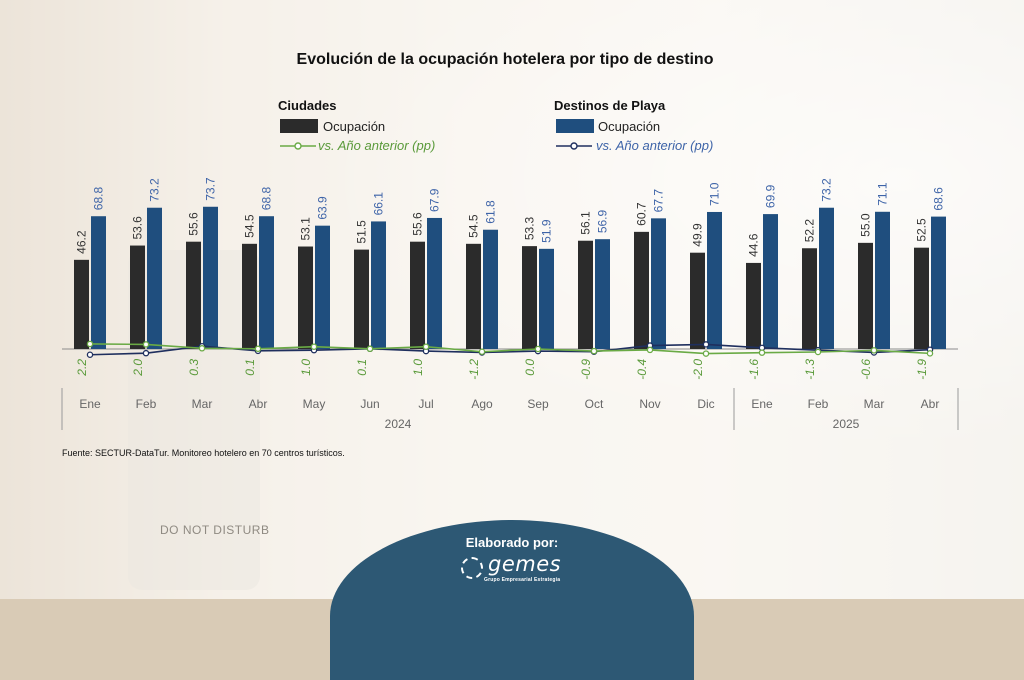 The height and width of the screenshot is (680, 1024). Describe the element at coordinates (314, 404) in the screenshot. I see `x-tick-label: May` at that location.